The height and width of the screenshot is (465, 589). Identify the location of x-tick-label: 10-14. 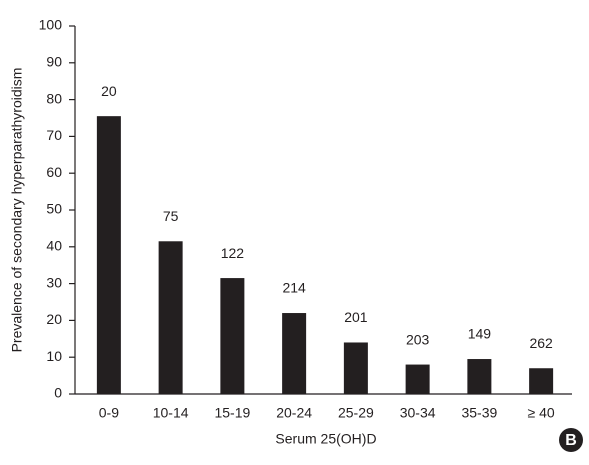
(171, 413).